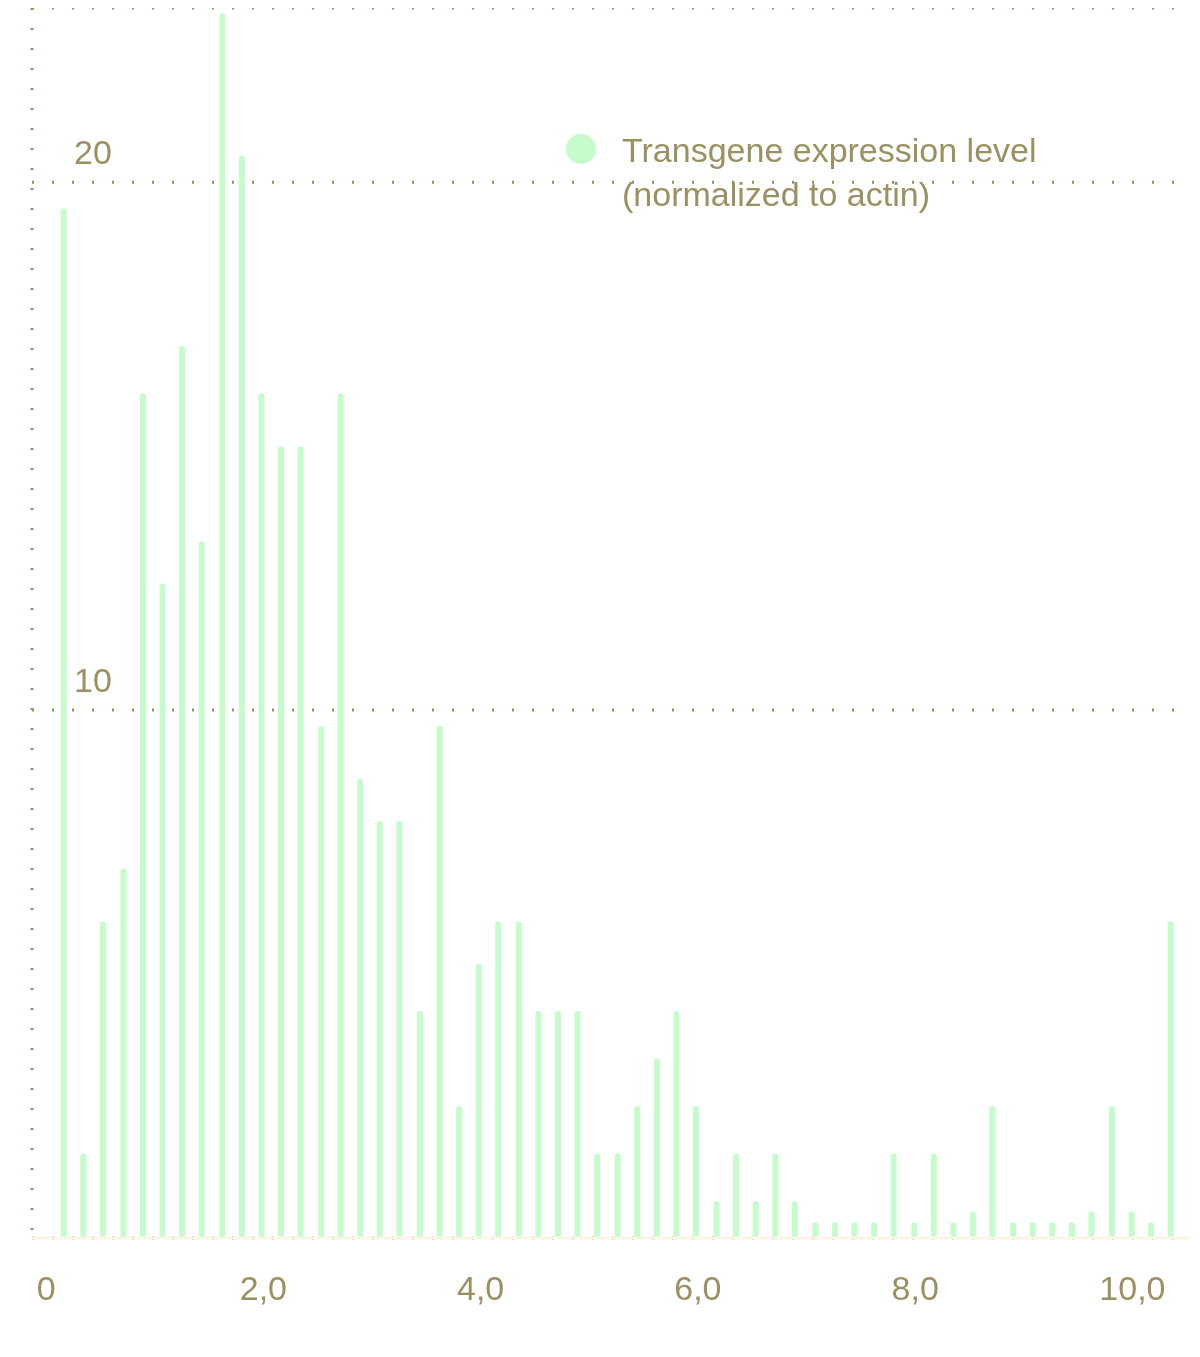 The height and width of the screenshot is (1357, 1200). What do you see at coordinates (93, 680) in the screenshot?
I see `y-tick-label: 10` at bounding box center [93, 680].